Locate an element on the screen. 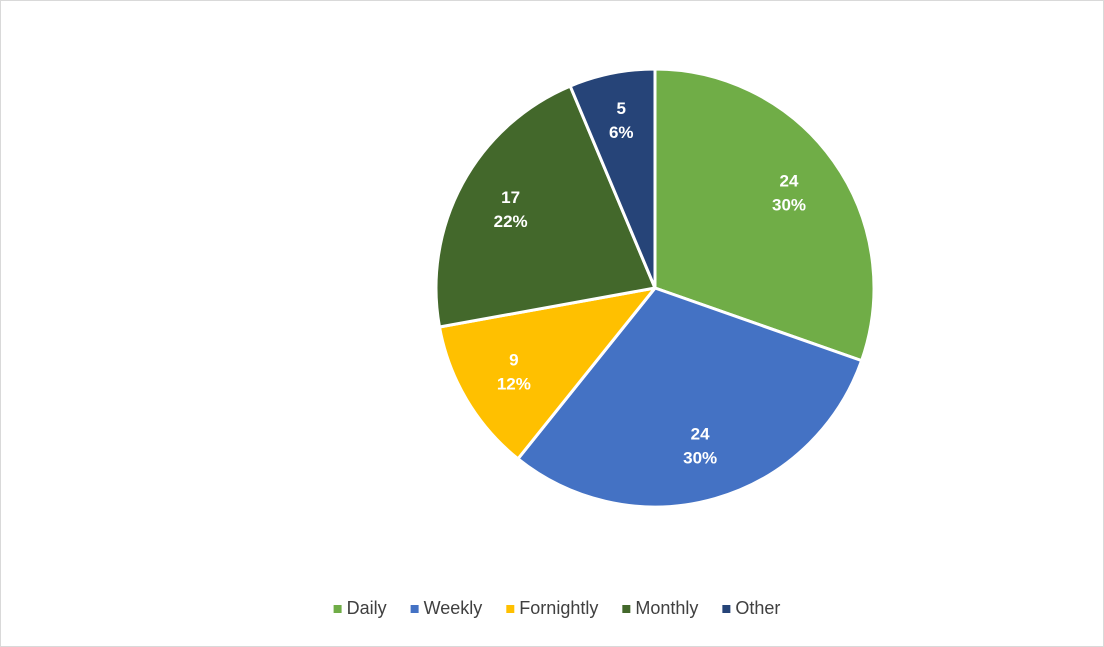 This screenshot has width=1104, height=647. legend-label: Monthly is located at coordinates (666, 608).